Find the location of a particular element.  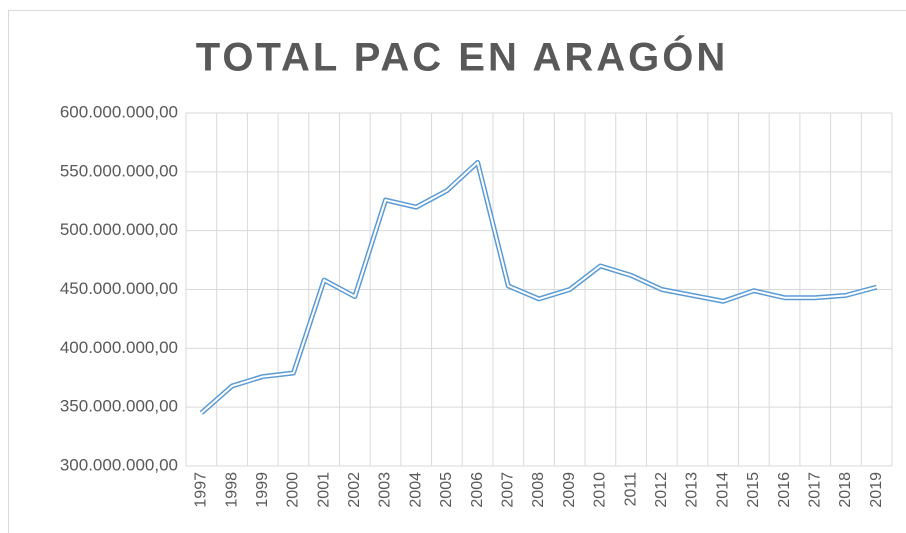

y-tick-label: 500.000.000,00 is located at coordinates (119, 229).